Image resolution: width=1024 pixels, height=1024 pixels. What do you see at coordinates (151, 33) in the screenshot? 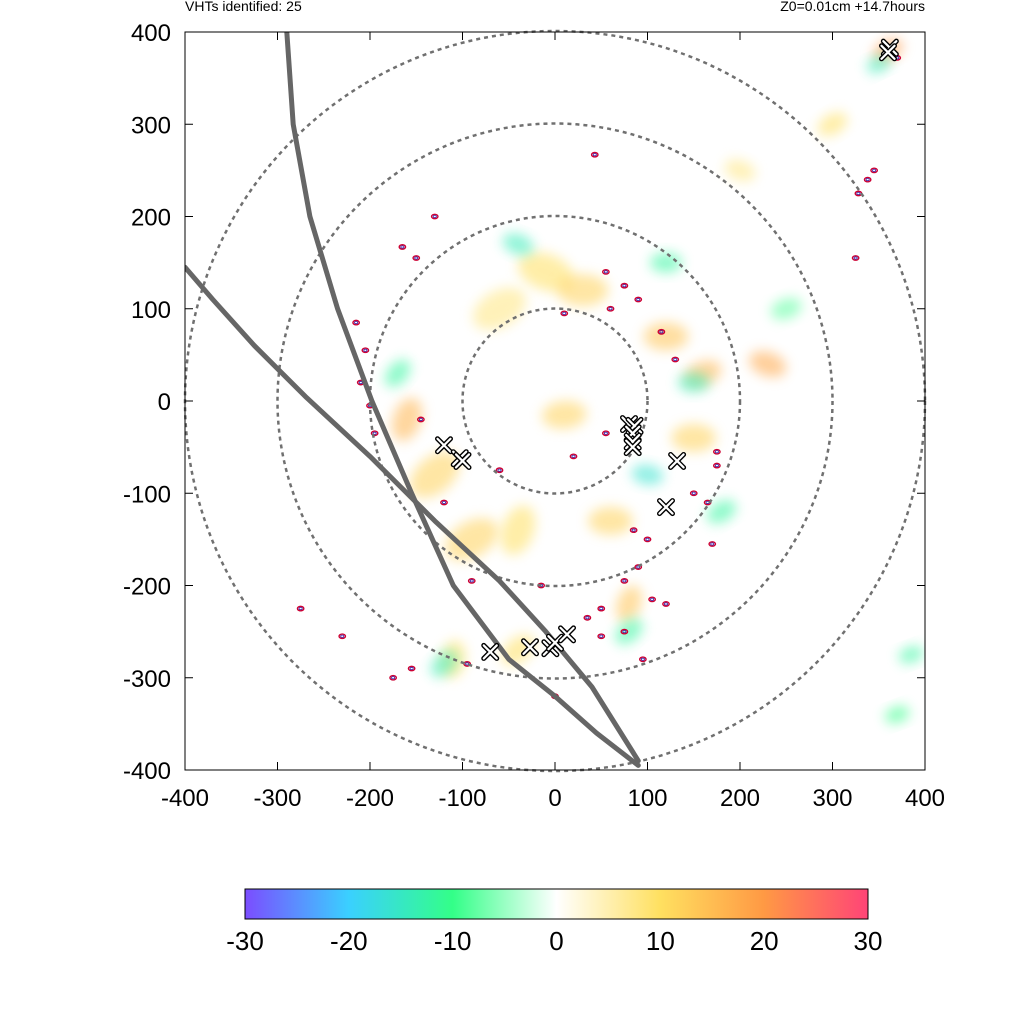
I see `y-tick-label: 400` at bounding box center [151, 33].